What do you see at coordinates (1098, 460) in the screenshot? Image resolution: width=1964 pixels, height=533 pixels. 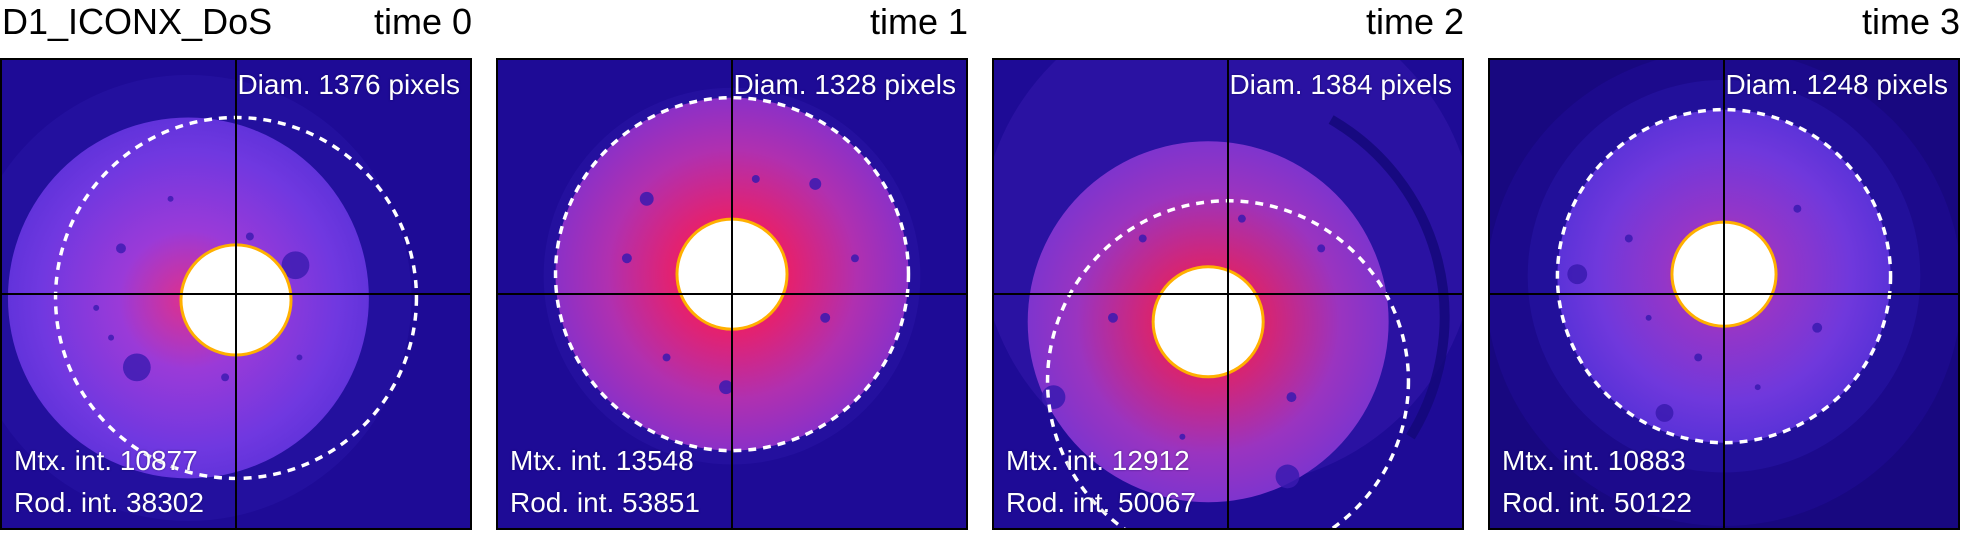 I see `matrix-intensity-label: Mtx. int. 12912` at bounding box center [1098, 460].